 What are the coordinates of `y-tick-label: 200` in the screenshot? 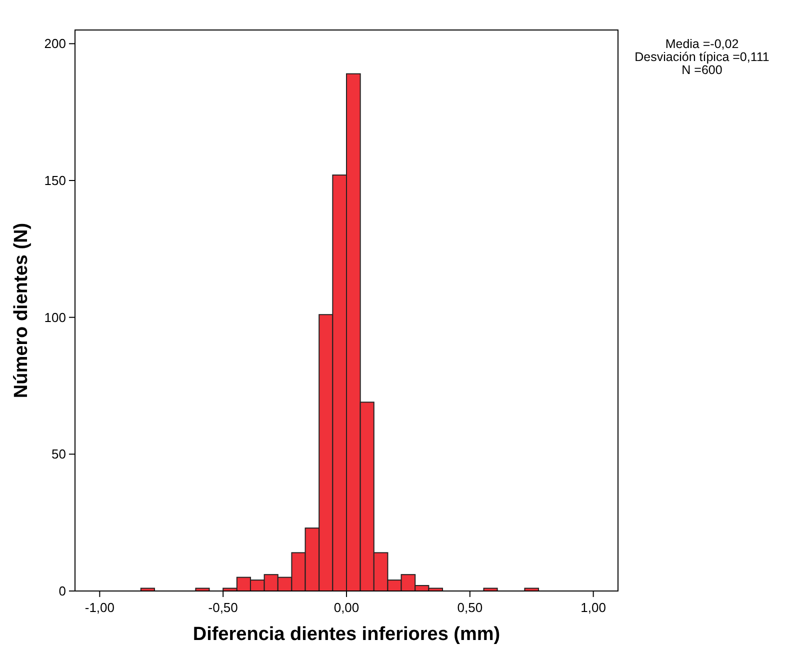 It's located at (55, 44).